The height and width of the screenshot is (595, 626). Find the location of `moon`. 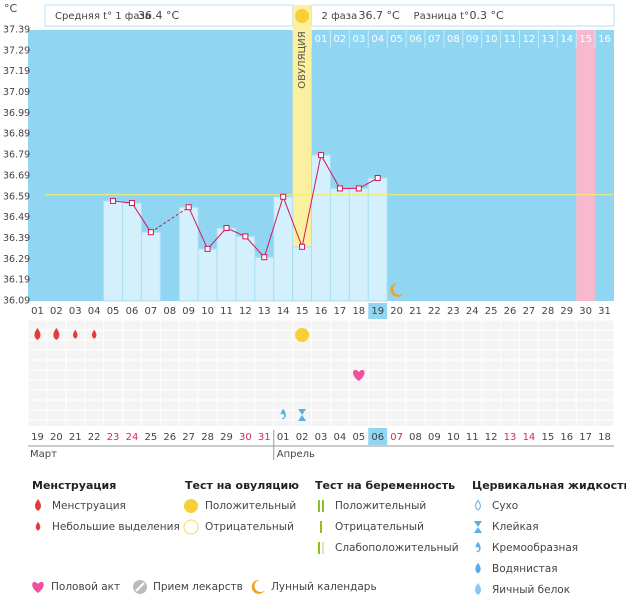

moon is located at coordinates (397, 289).